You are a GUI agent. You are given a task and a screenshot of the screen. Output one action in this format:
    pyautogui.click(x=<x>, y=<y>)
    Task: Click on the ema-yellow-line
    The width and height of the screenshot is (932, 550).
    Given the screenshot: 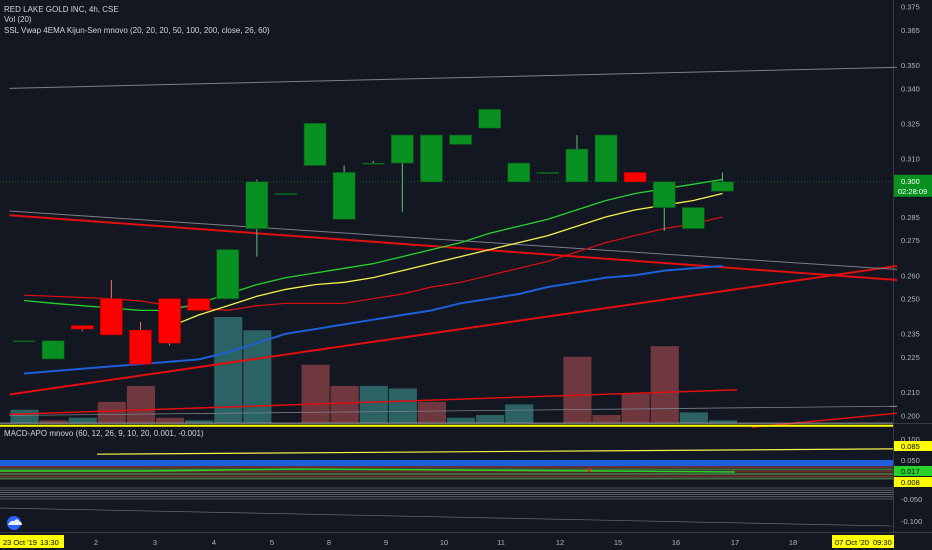 What is the action you would take?
    pyautogui.click(x=446, y=260)
    